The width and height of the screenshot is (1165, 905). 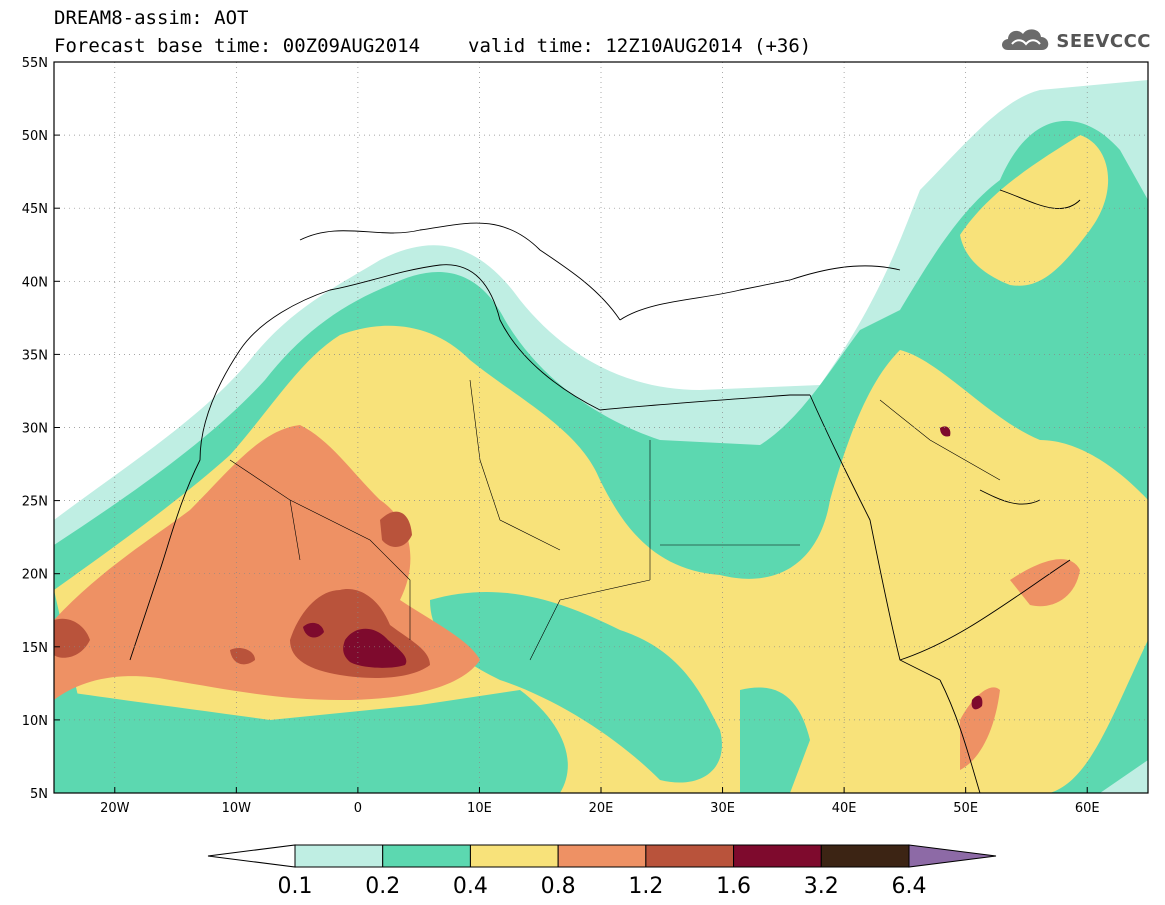 I want to click on seevccc-logo: SEEVCCC, so click(x=1074, y=41).